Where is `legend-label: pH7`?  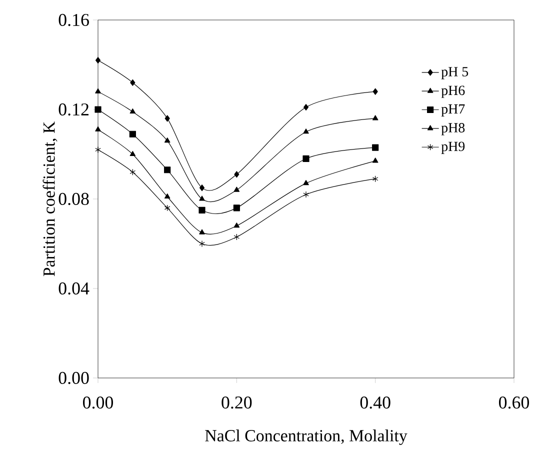
legend-label: pH7 is located at coordinates (453, 110).